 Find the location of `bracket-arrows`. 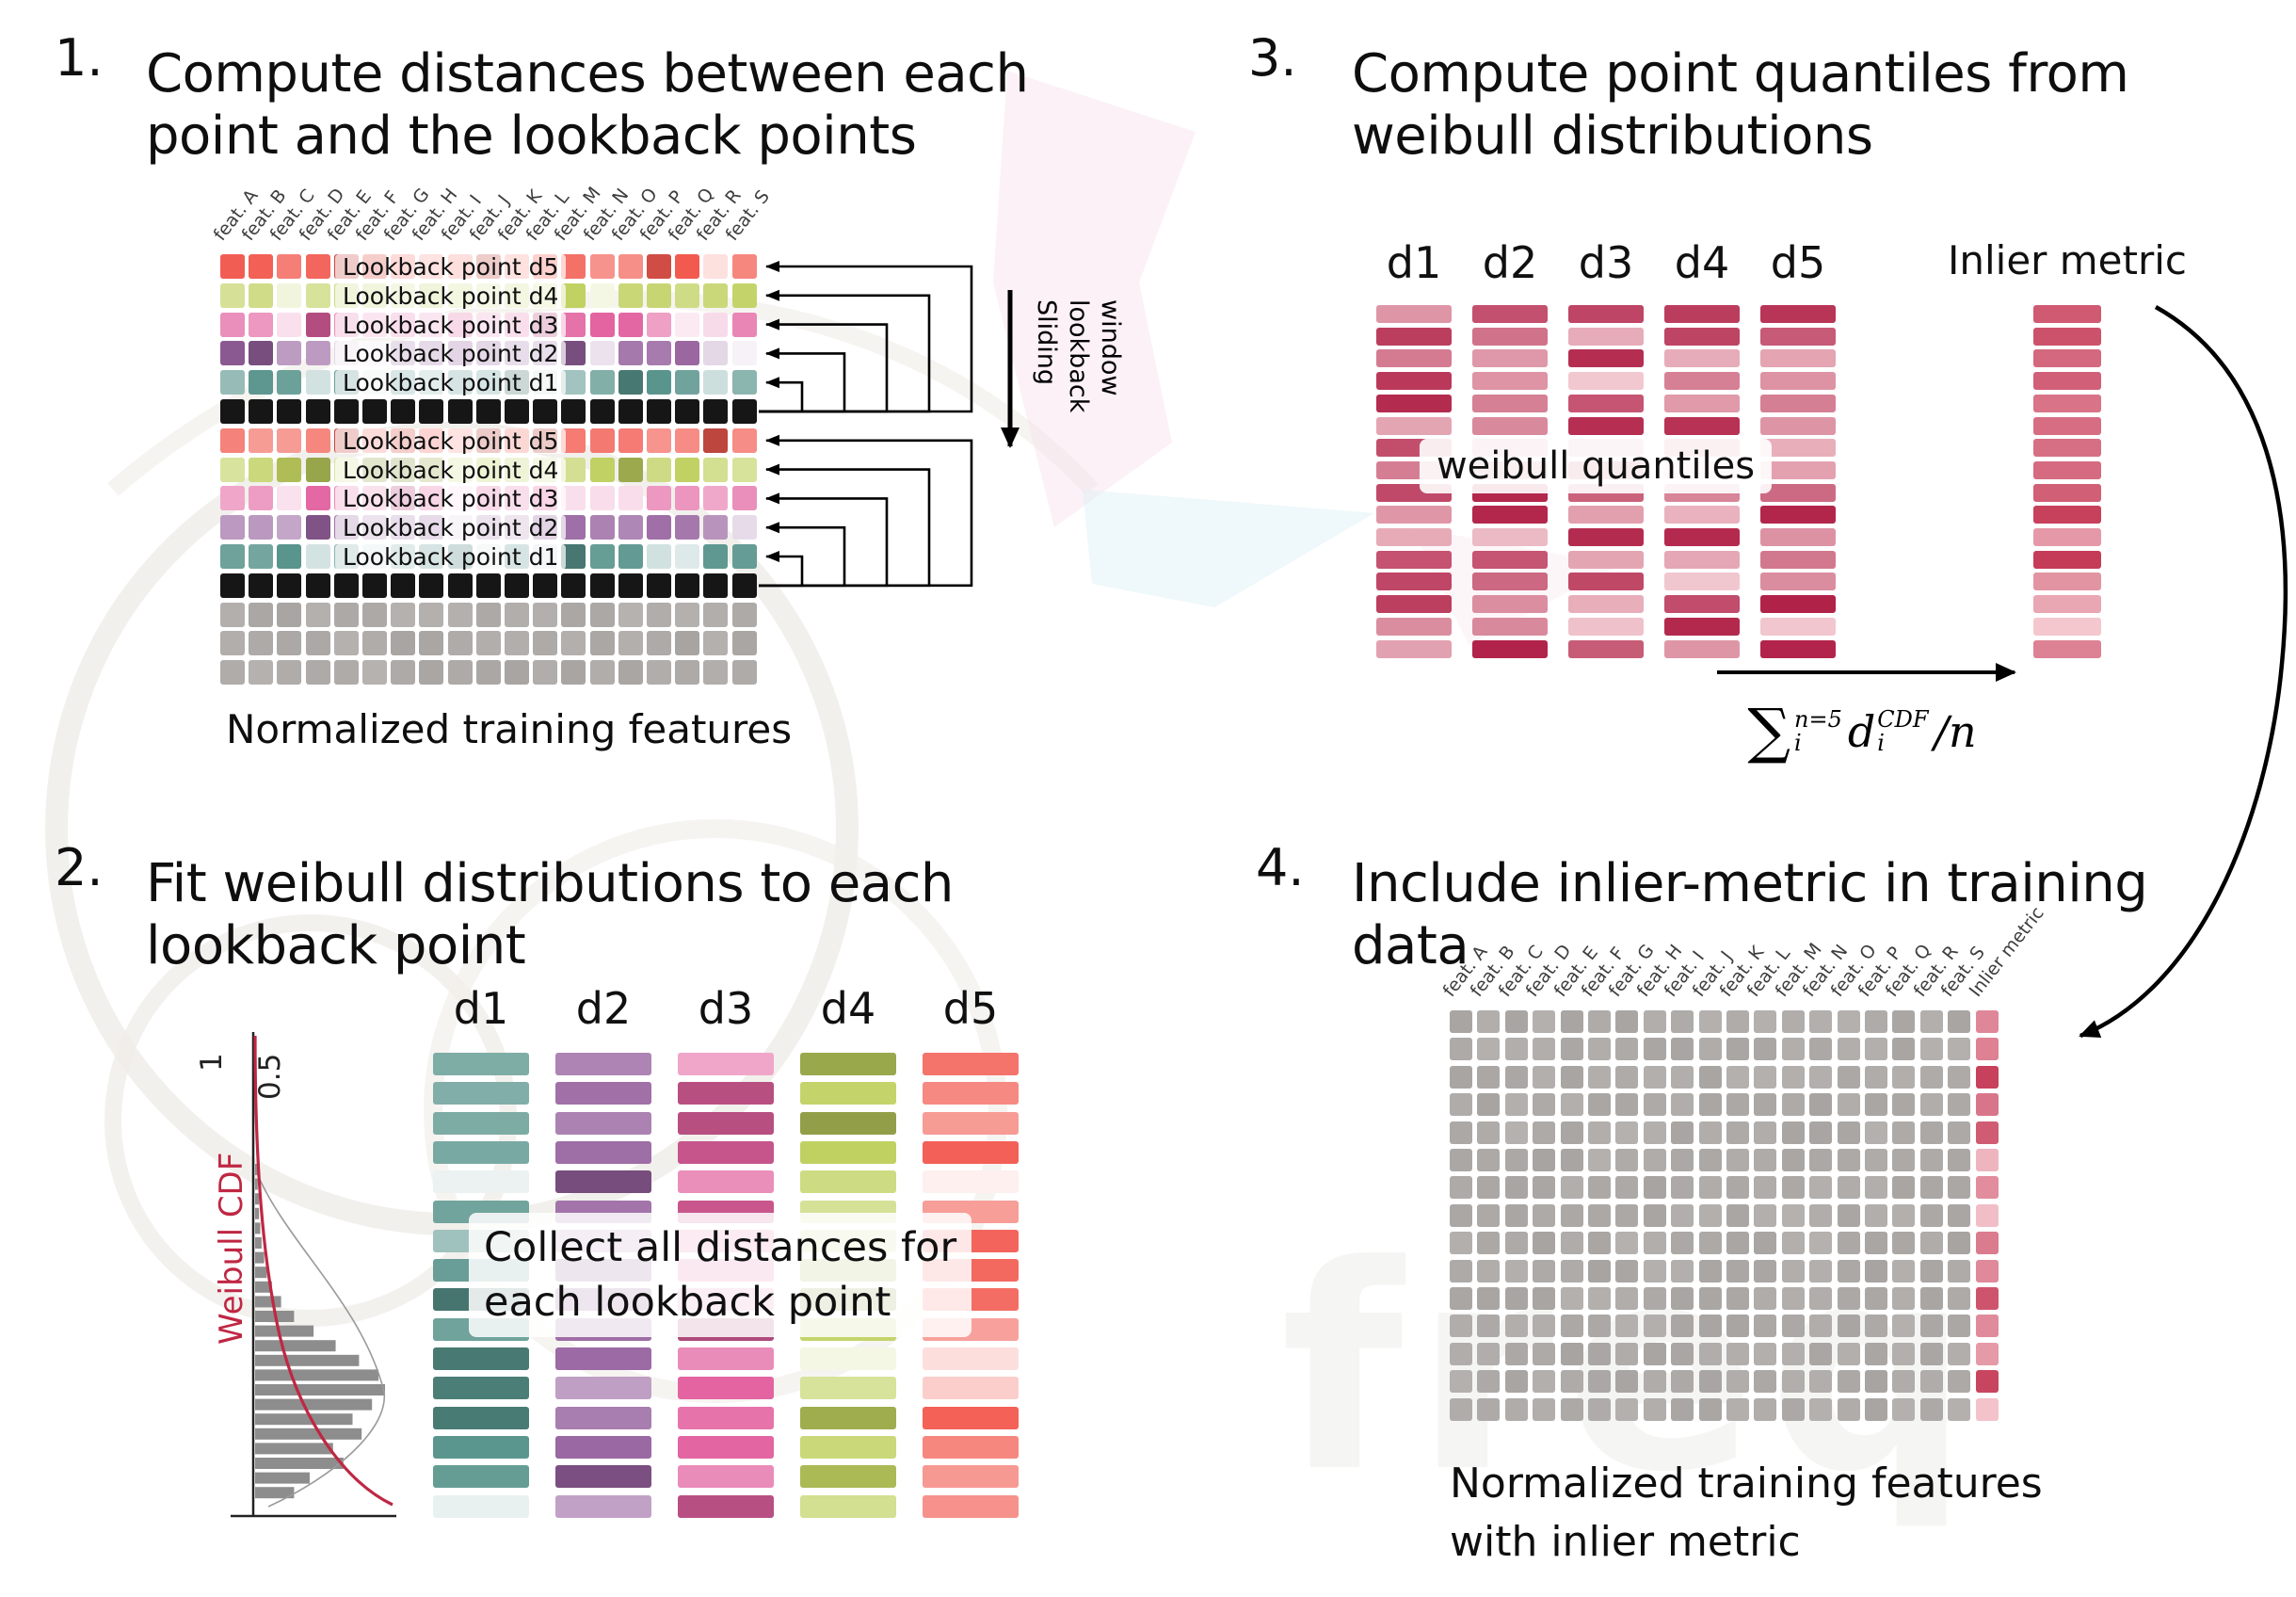

bracket-arrows is located at coordinates (866, 424).